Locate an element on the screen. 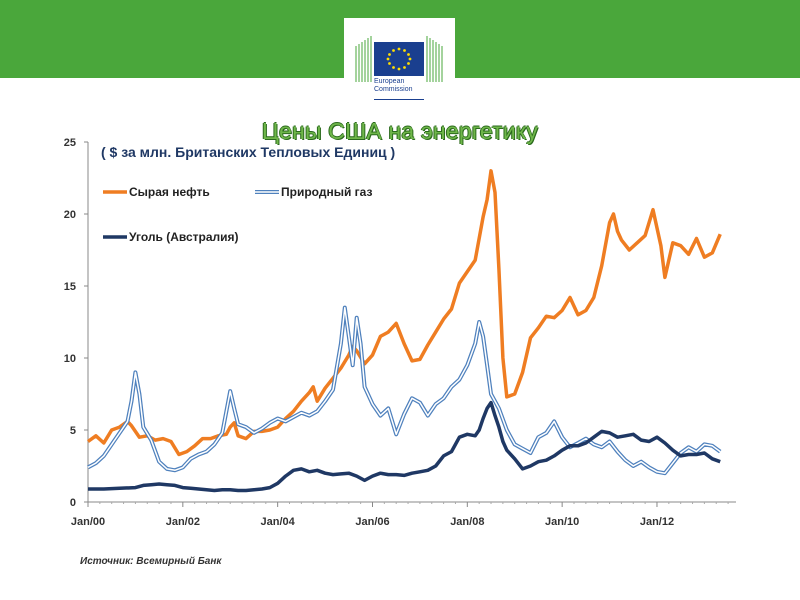  source-note: Источник: Всемирный Банк is located at coordinates (151, 561).